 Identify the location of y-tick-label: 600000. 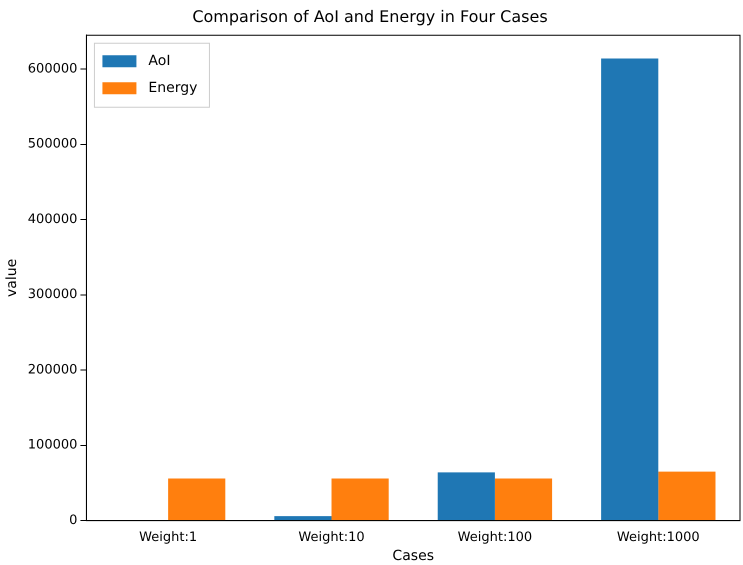
(53, 68).